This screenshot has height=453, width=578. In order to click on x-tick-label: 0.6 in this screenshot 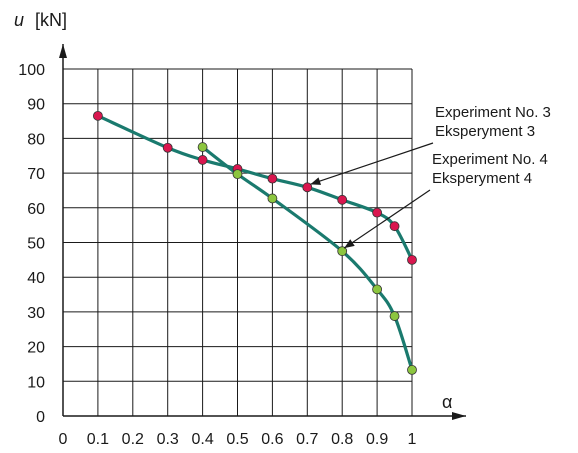, I will do `click(272, 439)`.